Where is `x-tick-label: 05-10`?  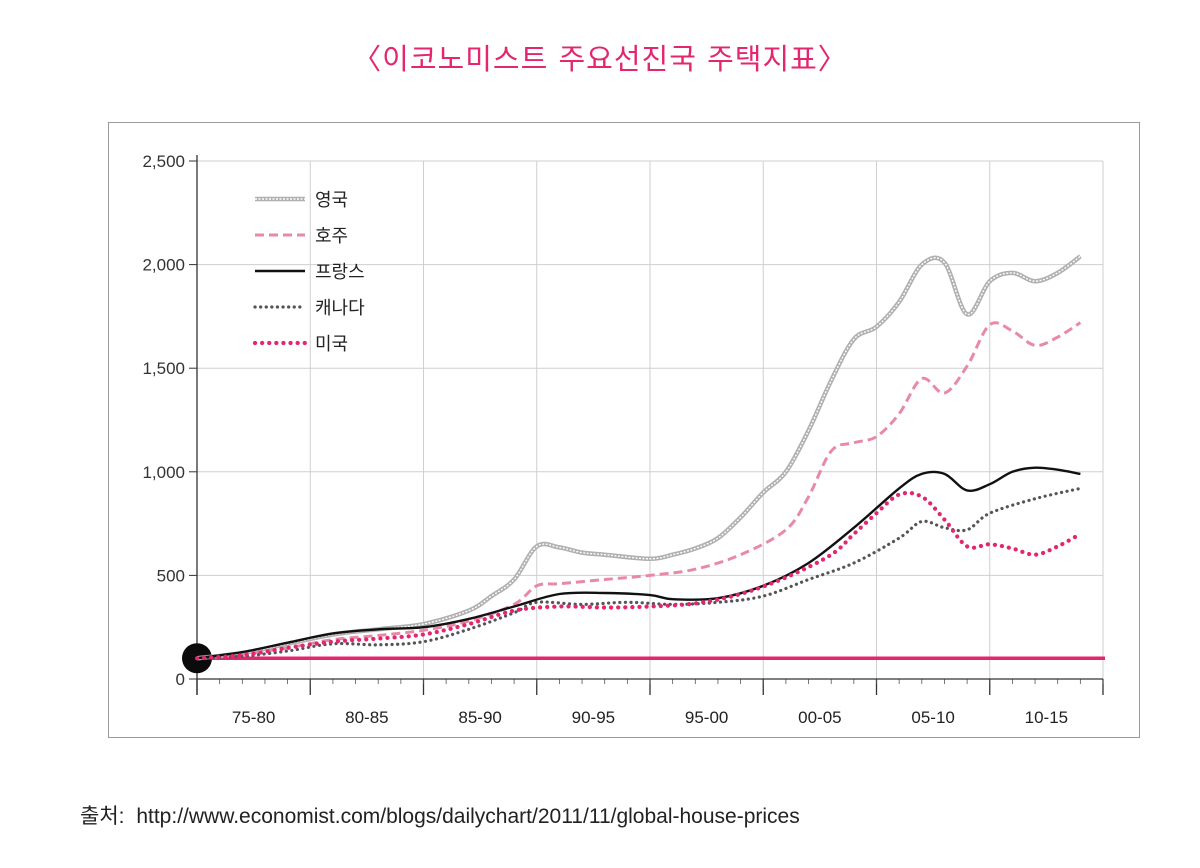
x-tick-label: 05-10 is located at coordinates (932, 717).